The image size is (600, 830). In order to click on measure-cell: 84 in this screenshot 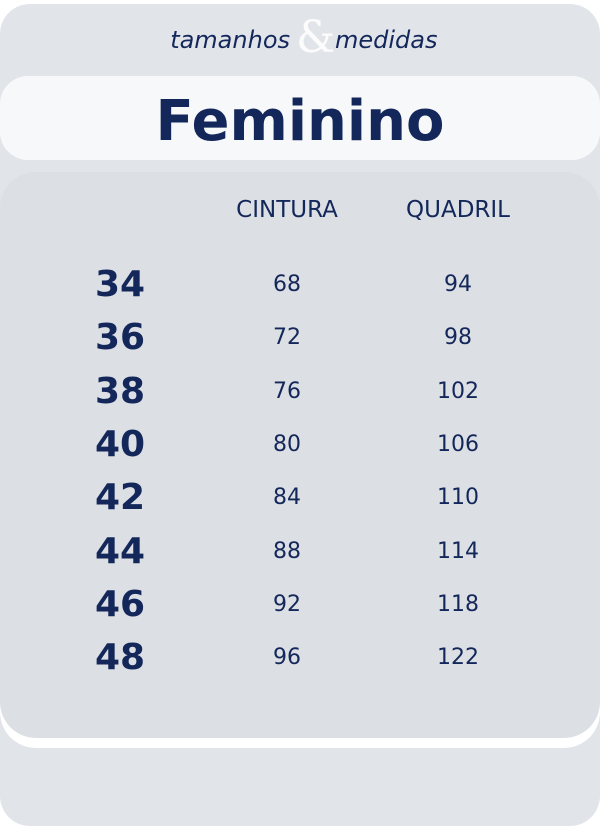, I will do `click(287, 498)`.